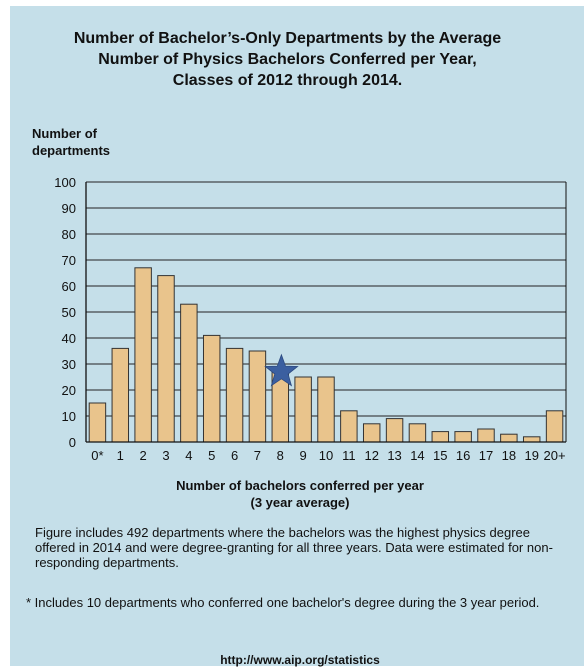  What do you see at coordinates (555, 455) in the screenshot?
I see `x-tick-label: 20+` at bounding box center [555, 455].